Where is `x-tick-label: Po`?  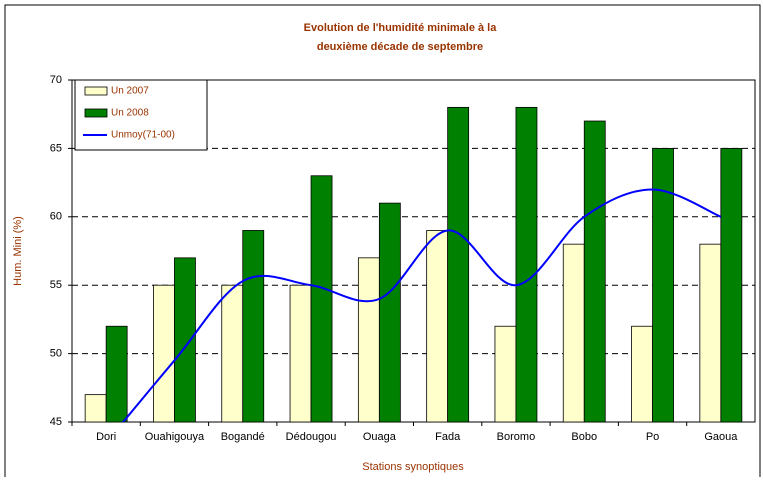
x-tick-label: Po is located at coordinates (652, 437).